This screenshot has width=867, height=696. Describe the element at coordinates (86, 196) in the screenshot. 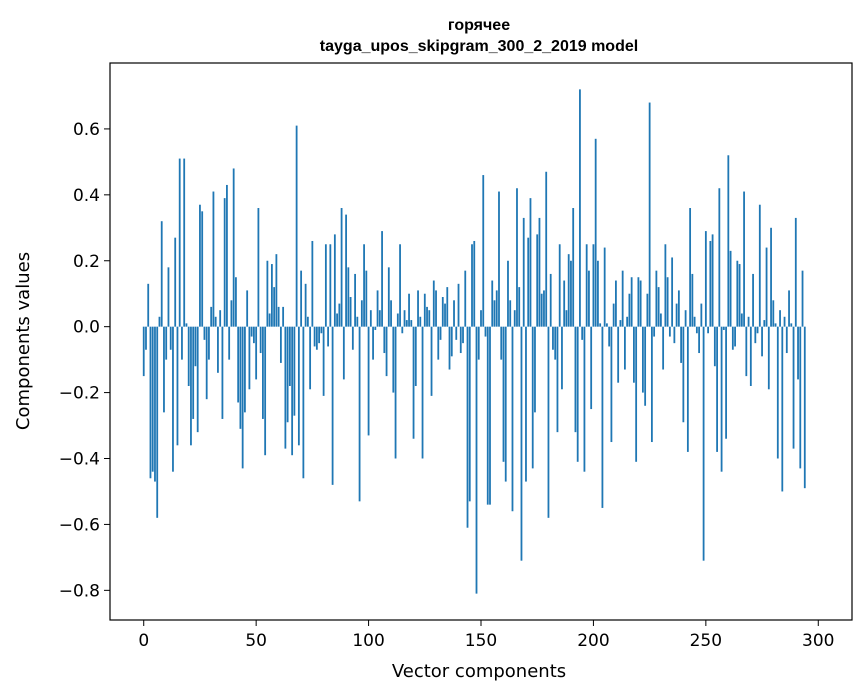

I see `y-tick-label: 0.4` at that location.